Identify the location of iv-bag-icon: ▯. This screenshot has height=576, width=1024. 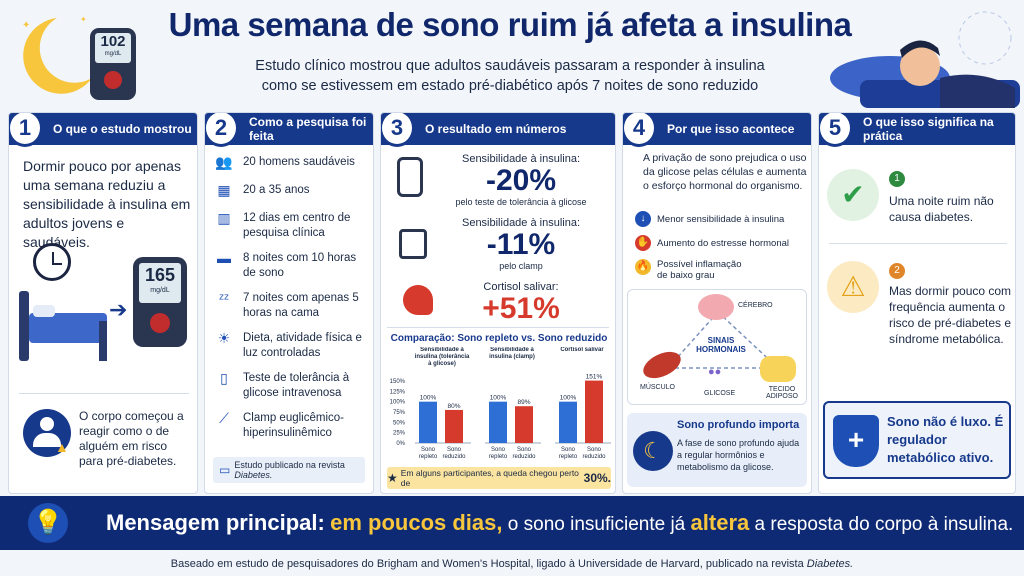
(224, 378).